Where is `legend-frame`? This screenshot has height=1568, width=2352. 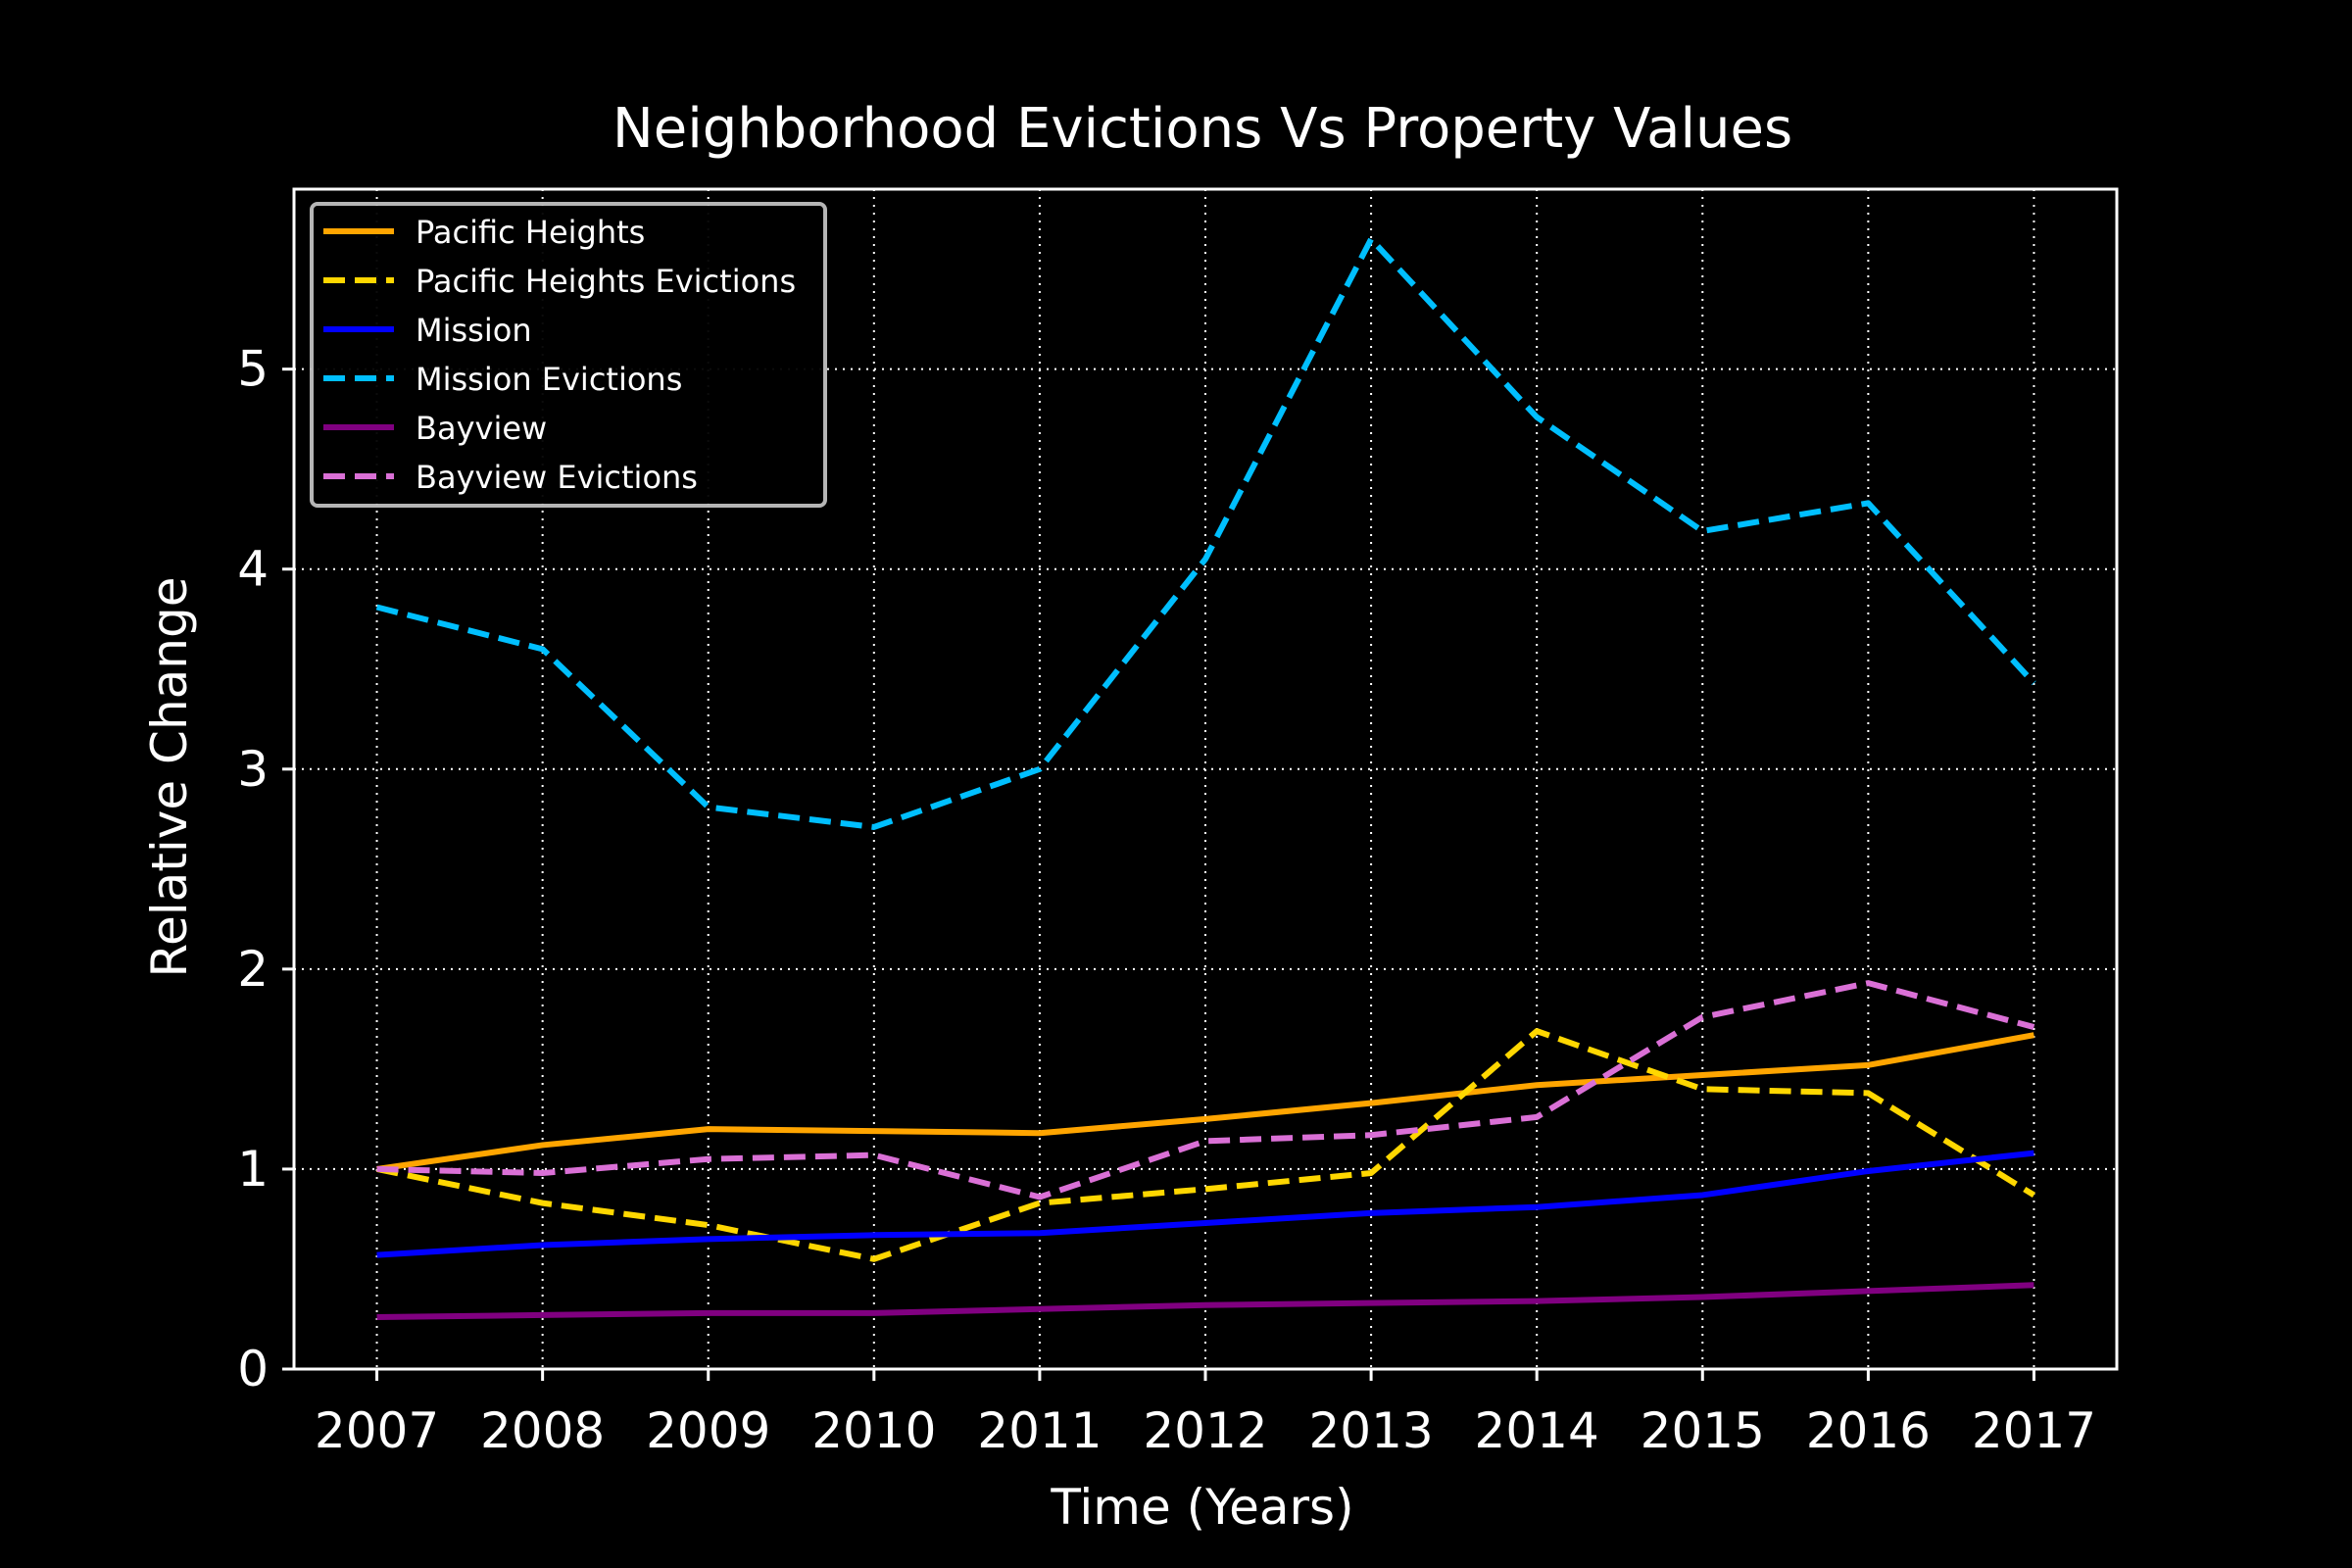 legend-frame is located at coordinates (568, 355).